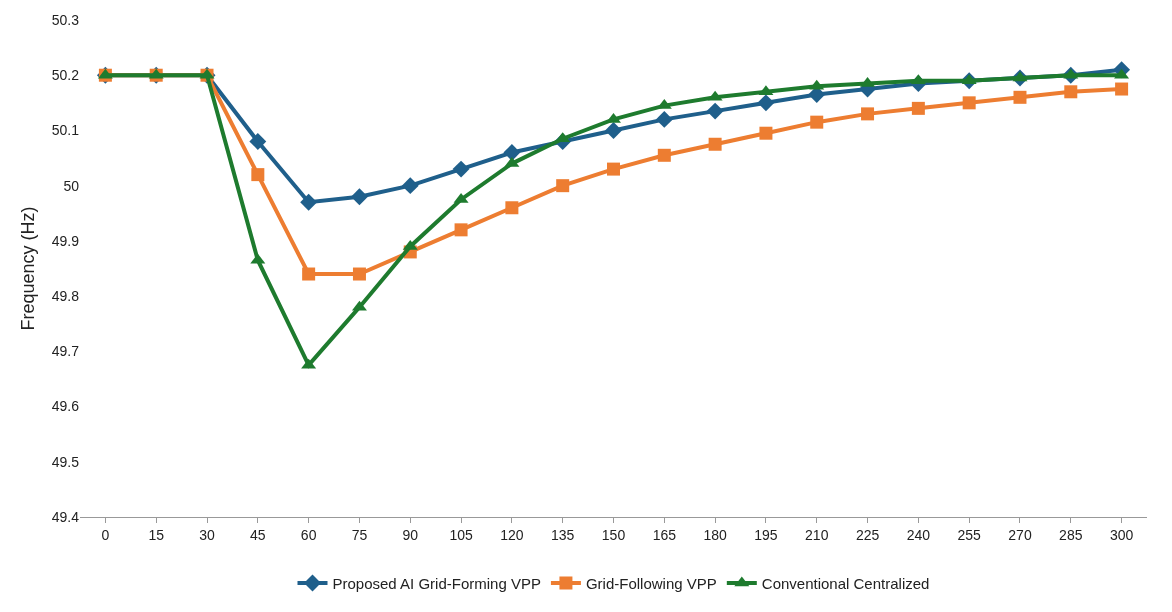 The width and height of the screenshot is (1172, 612). Describe the element at coordinates (651, 583) in the screenshot. I see `legend-label: Grid-Following VPP` at that location.